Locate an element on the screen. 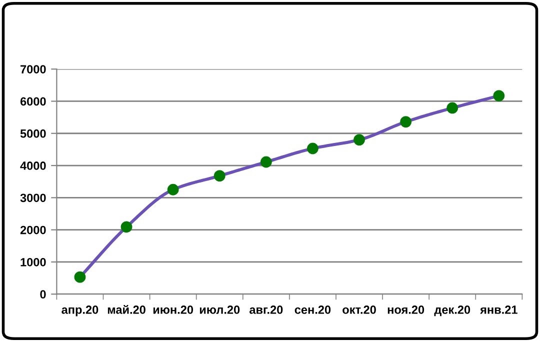 This screenshot has width=540, height=342. y-tick-label: 5000 is located at coordinates (33, 133).